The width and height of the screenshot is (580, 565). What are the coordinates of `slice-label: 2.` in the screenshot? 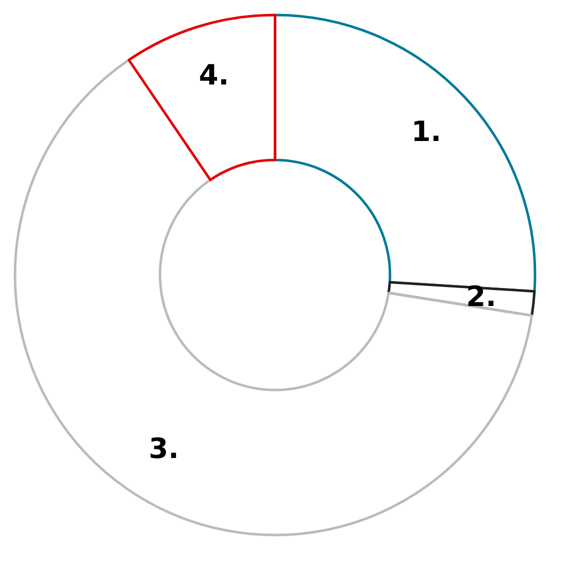 It's located at (481, 296).